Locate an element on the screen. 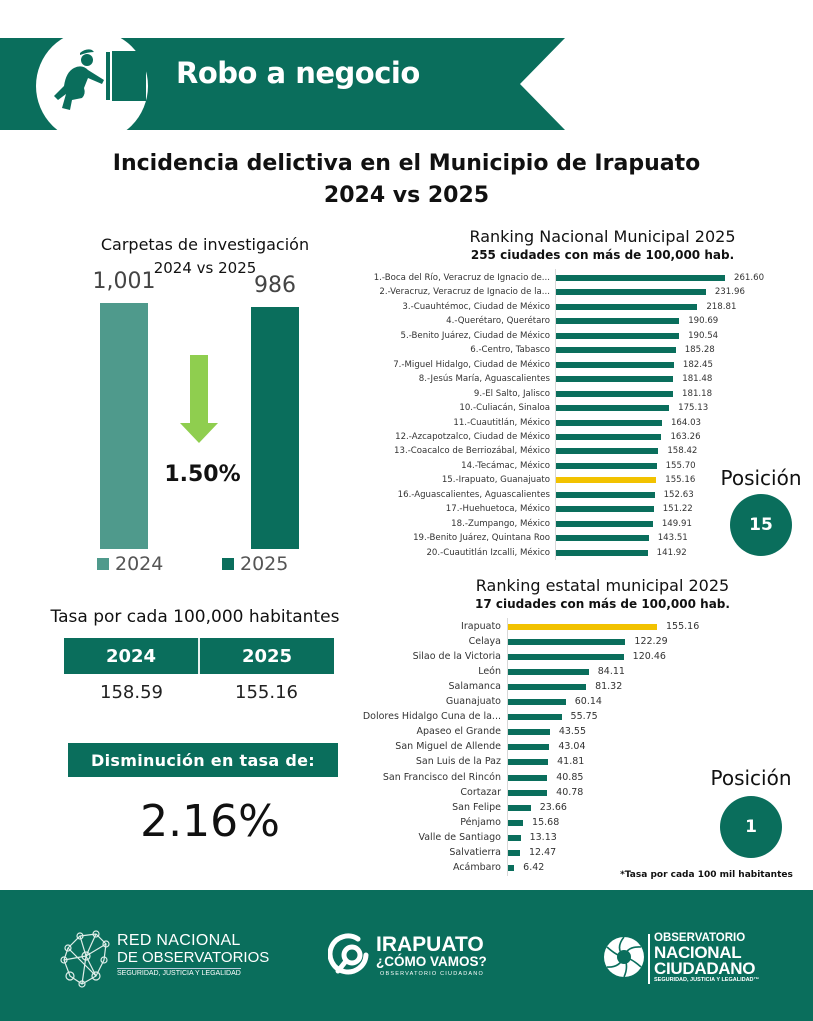 The width and height of the screenshot is (813, 1021). state-value-label: 12.47 is located at coordinates (542, 852).